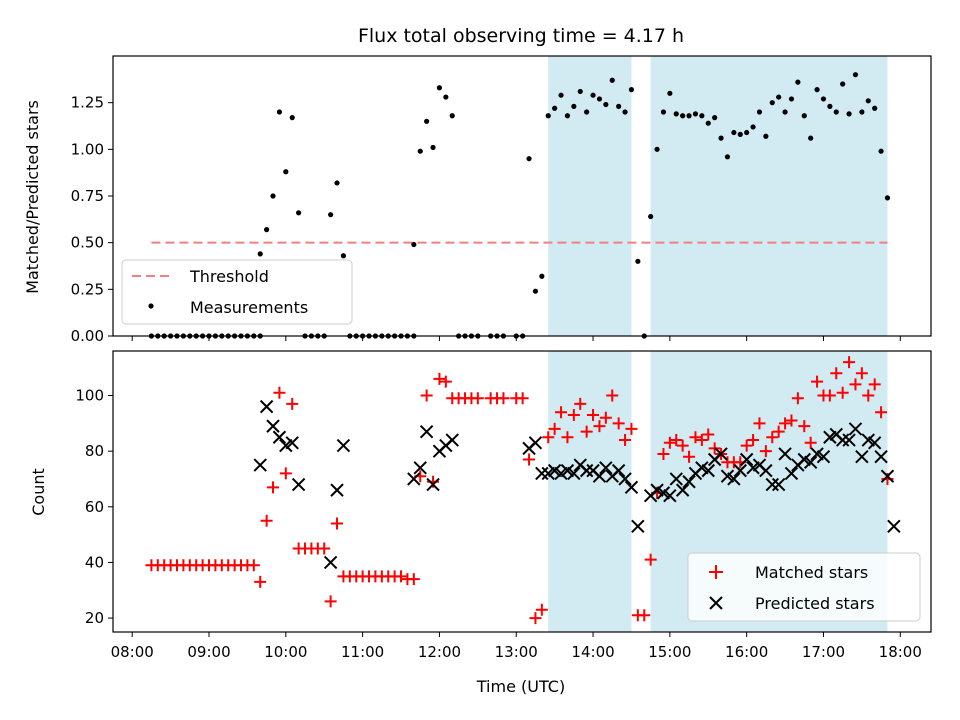  Describe the element at coordinates (87, 196) in the screenshot. I see `top-y-tick-label: 0.75` at that location.